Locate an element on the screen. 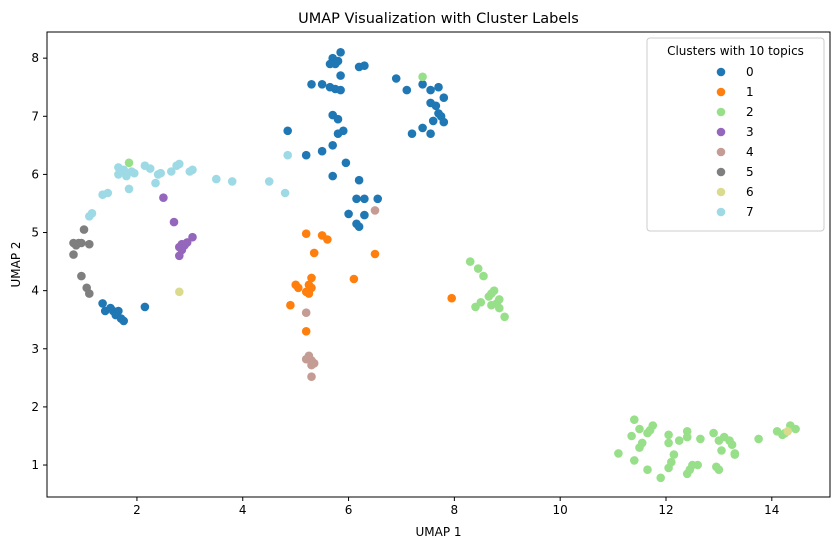 This screenshot has height=547, width=833. legend-label-6: 6 is located at coordinates (750, 192).